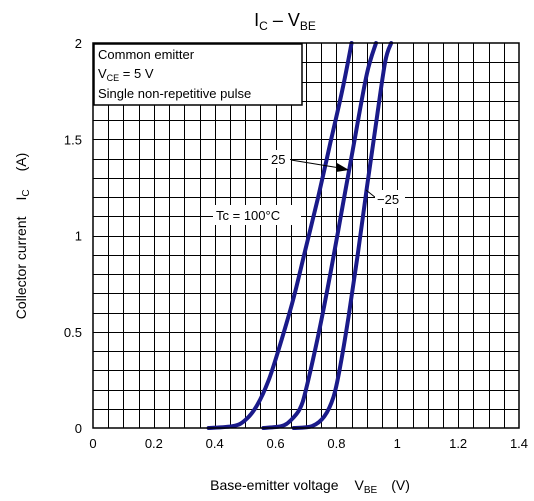 The height and width of the screenshot is (501, 534). Describe the element at coordinates (519, 443) in the screenshot. I see `x-tick-label: 1.4` at that location.